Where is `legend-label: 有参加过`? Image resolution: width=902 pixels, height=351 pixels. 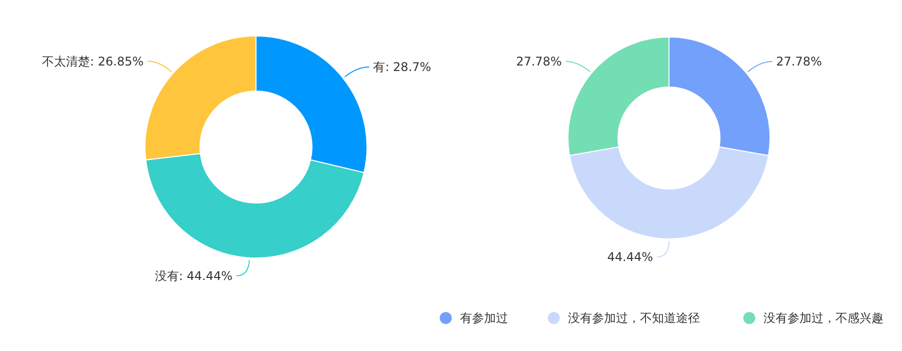
legend-label: 有参加过 is located at coordinates (484, 318).